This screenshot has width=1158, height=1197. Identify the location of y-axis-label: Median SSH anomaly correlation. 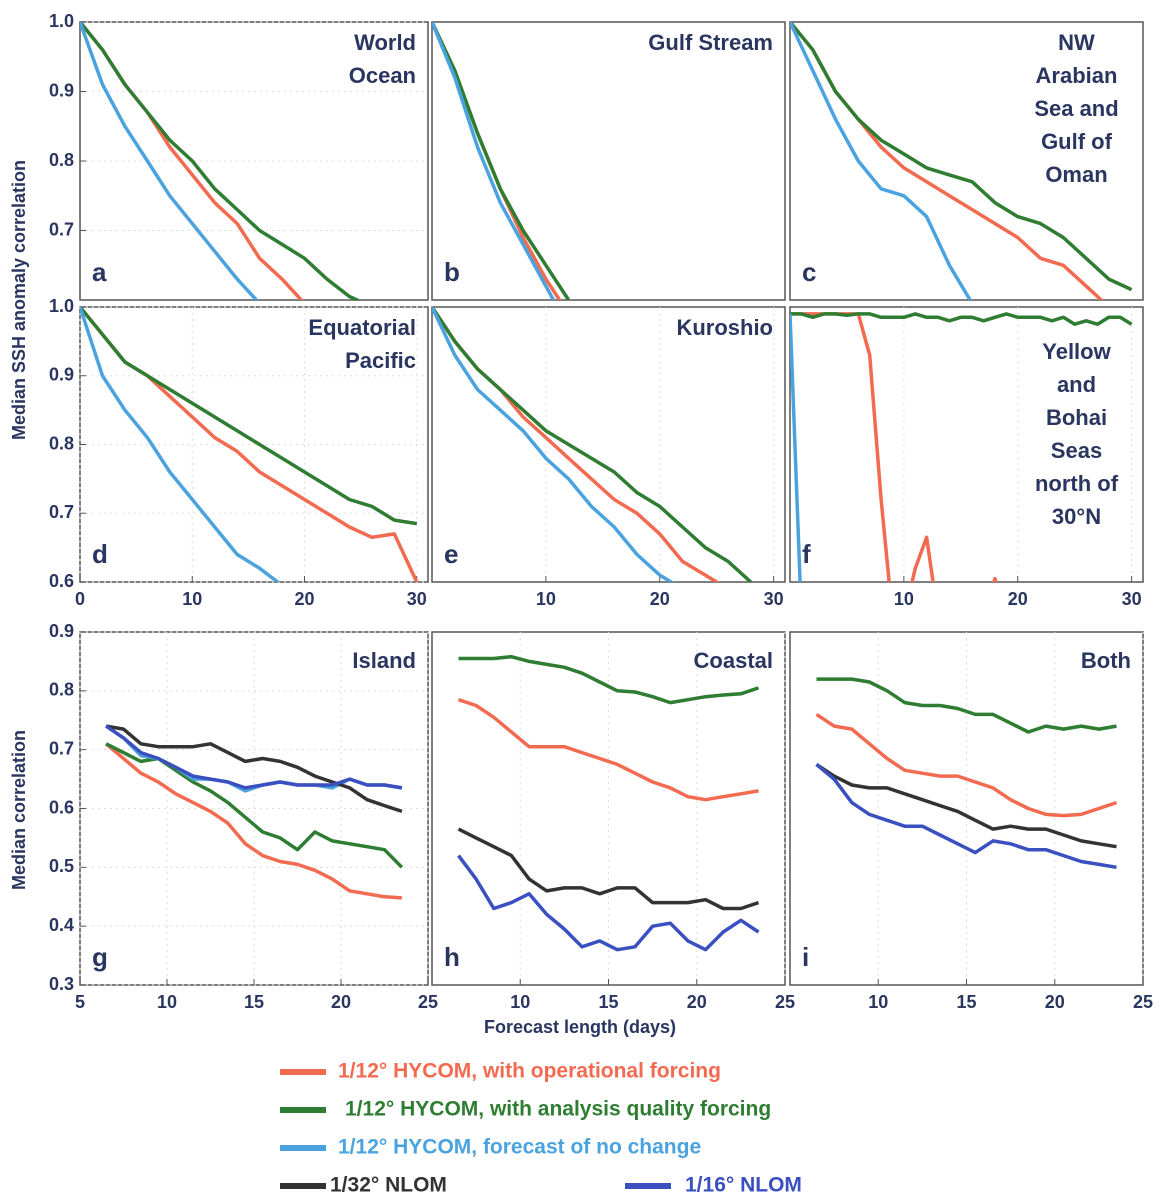
(19, 300).